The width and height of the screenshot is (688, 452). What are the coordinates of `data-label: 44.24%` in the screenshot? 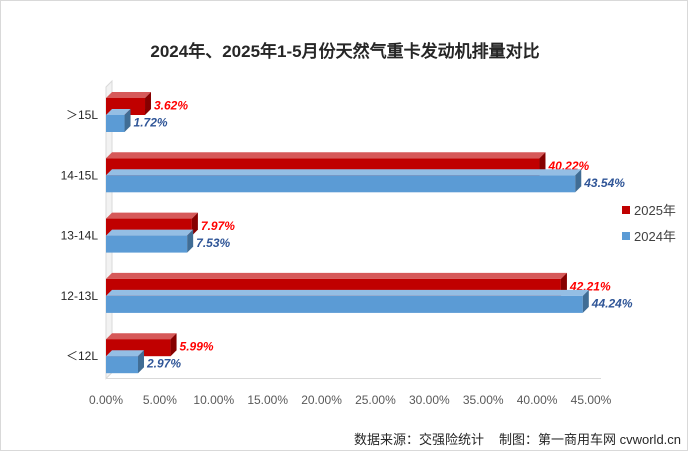 It's located at (612, 303).